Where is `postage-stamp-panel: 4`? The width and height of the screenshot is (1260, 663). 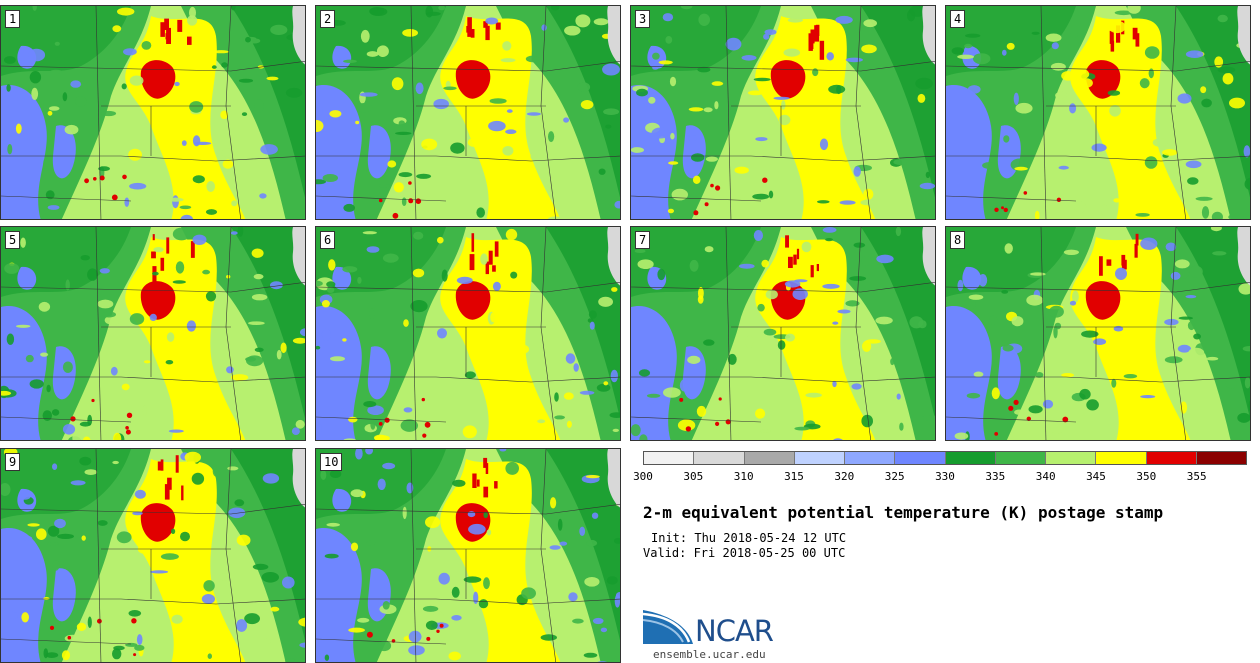 postage-stamp-panel: 4 is located at coordinates (1098, 112).